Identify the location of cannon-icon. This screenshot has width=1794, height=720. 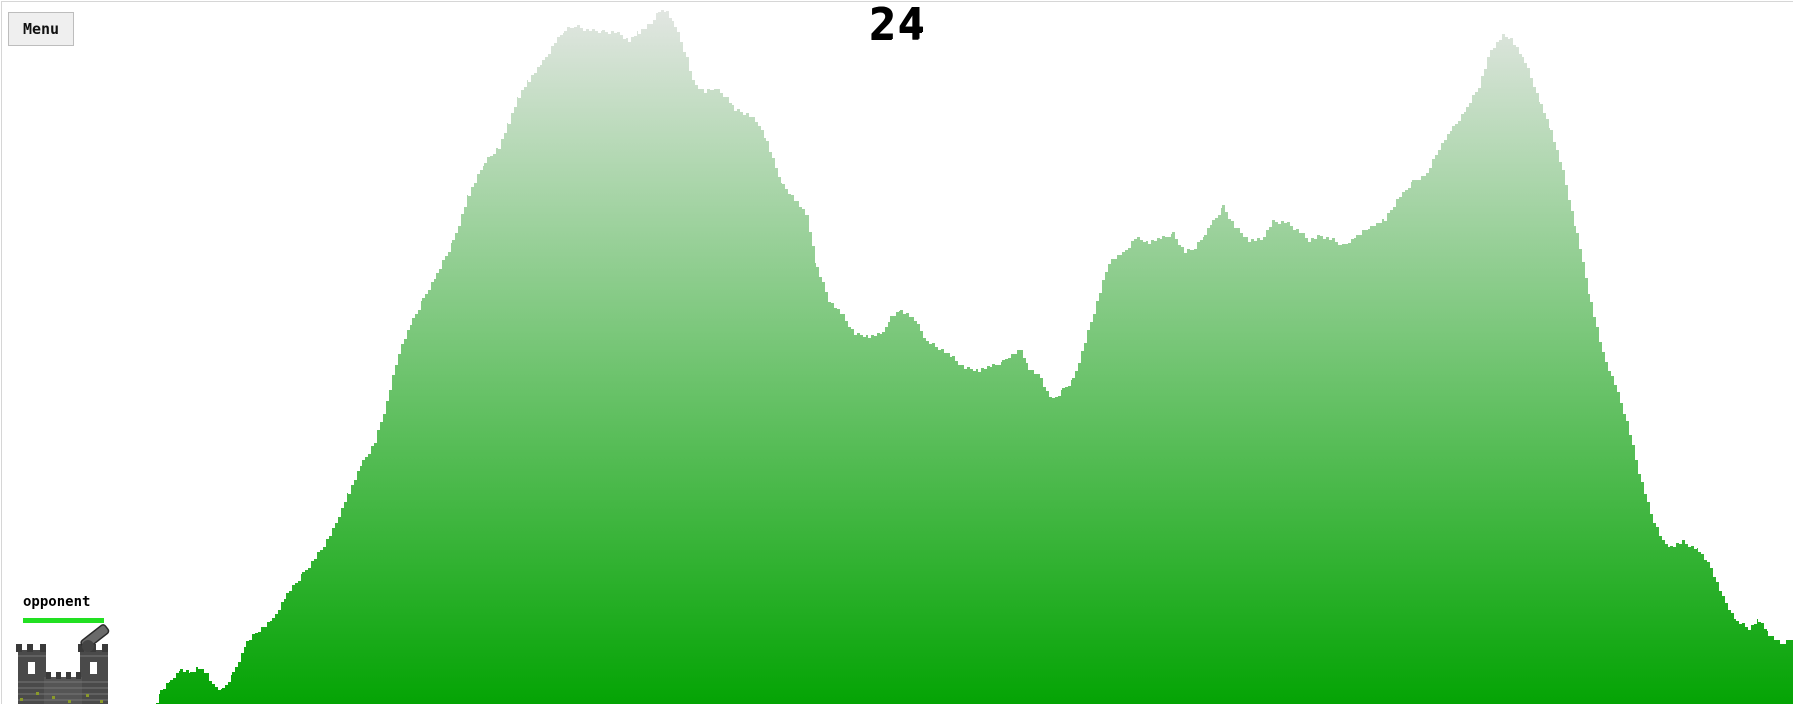
(95, 638).